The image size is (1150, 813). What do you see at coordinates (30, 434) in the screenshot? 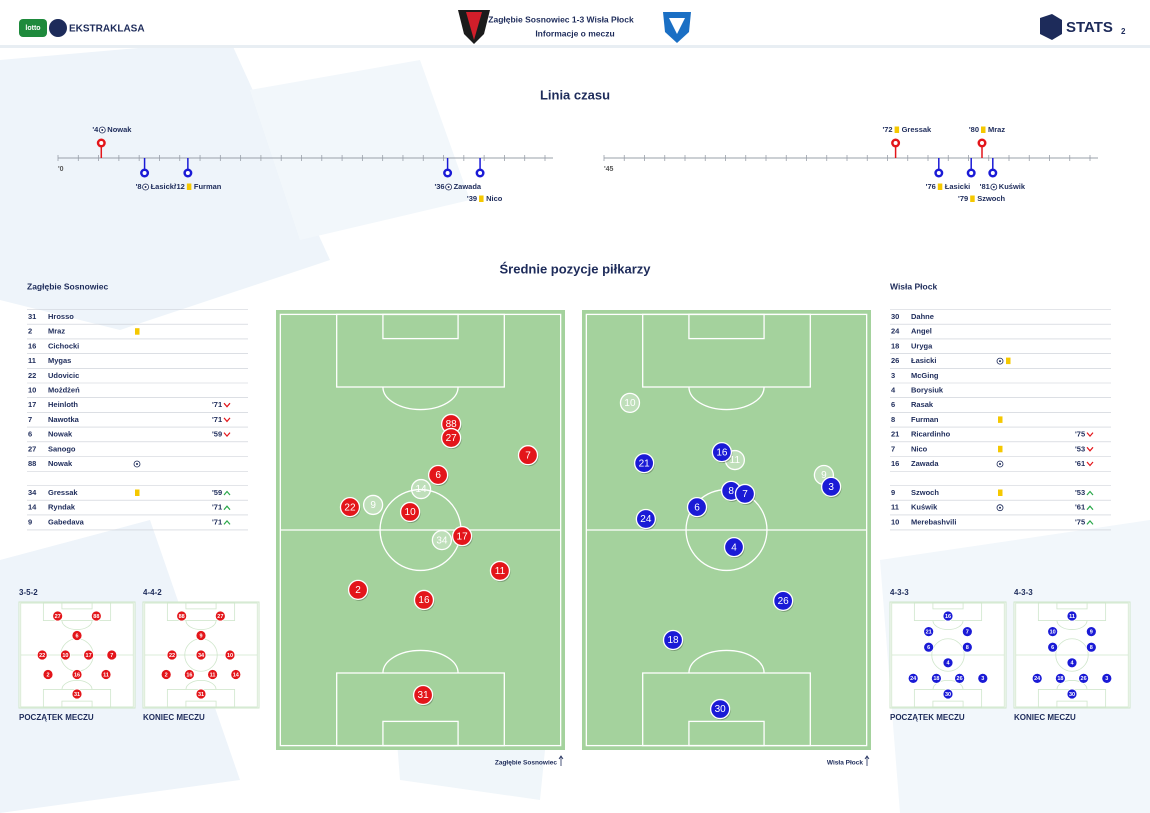
I see `player-number: 6` at bounding box center [30, 434].